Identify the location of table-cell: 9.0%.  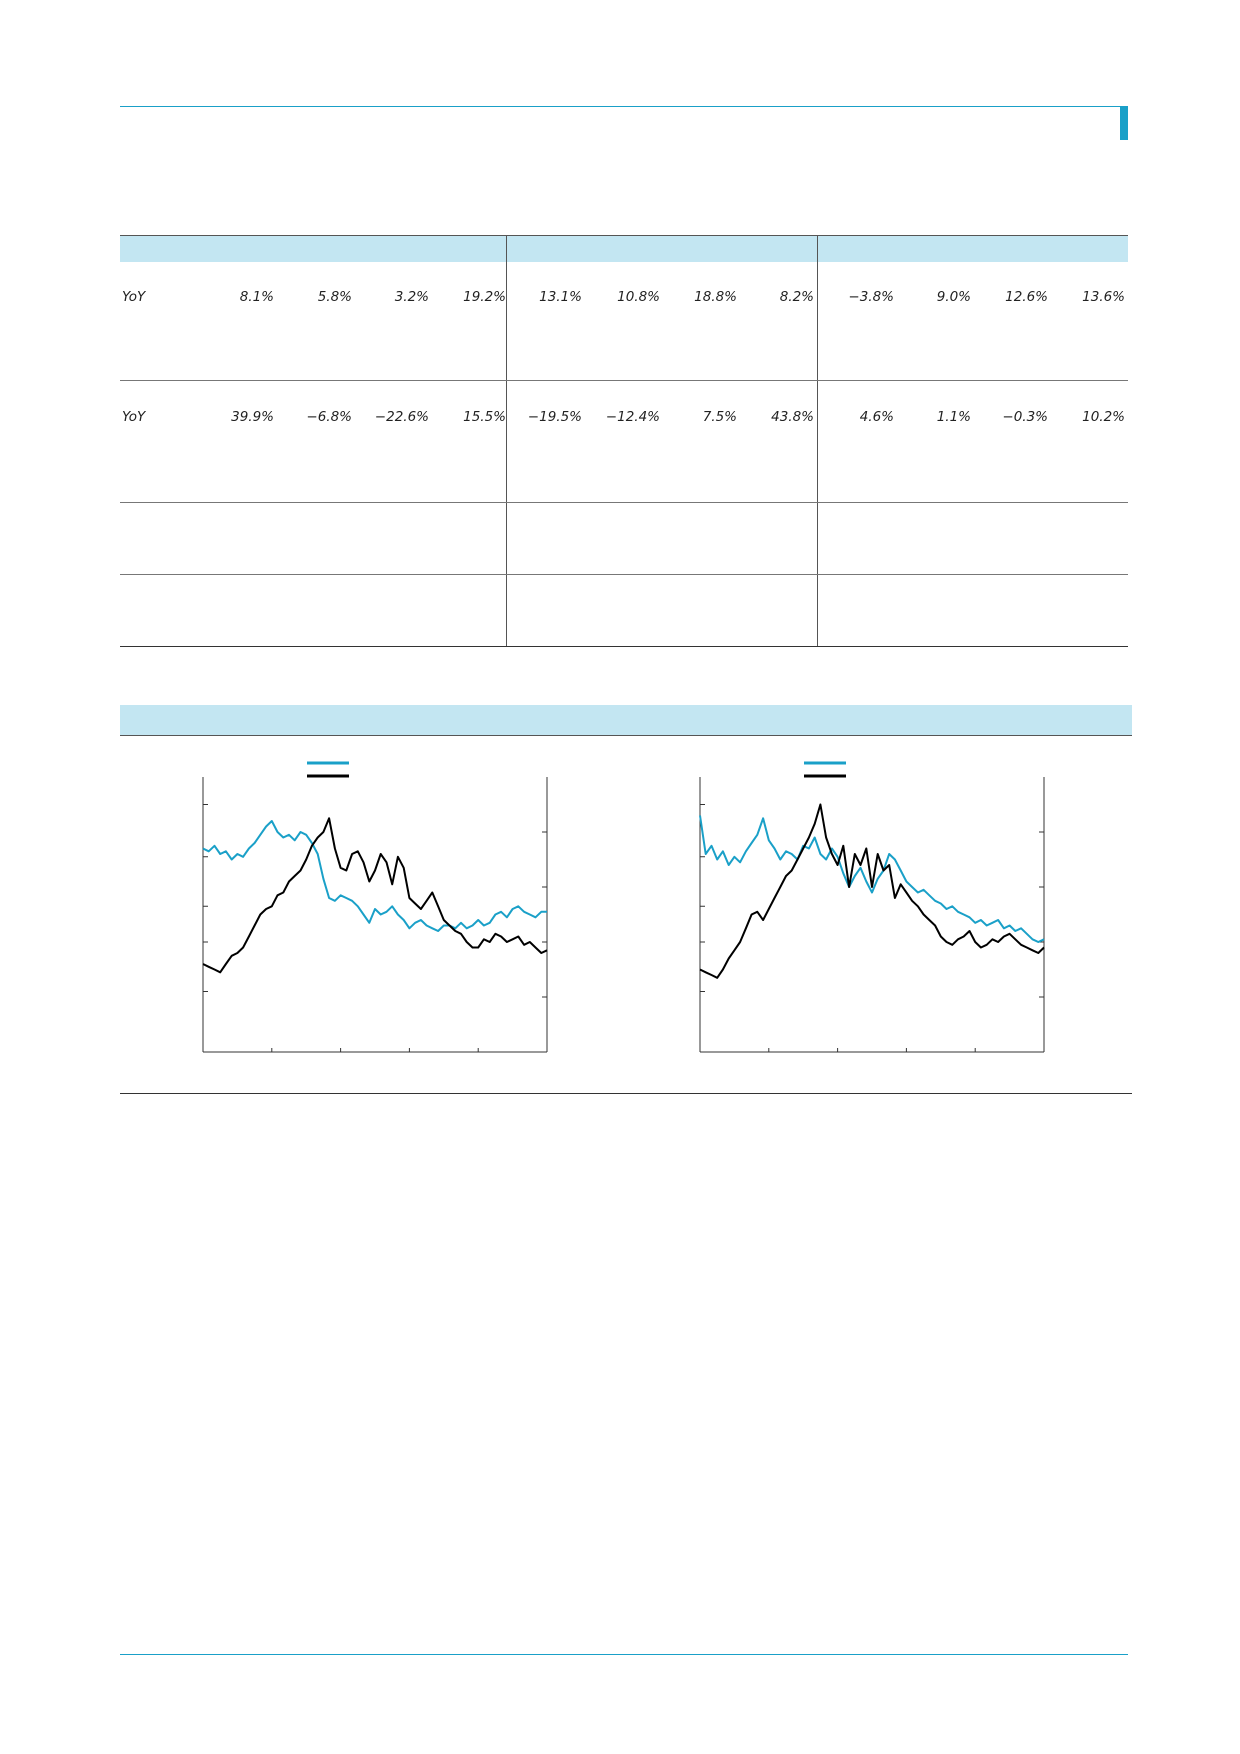
(953, 297).